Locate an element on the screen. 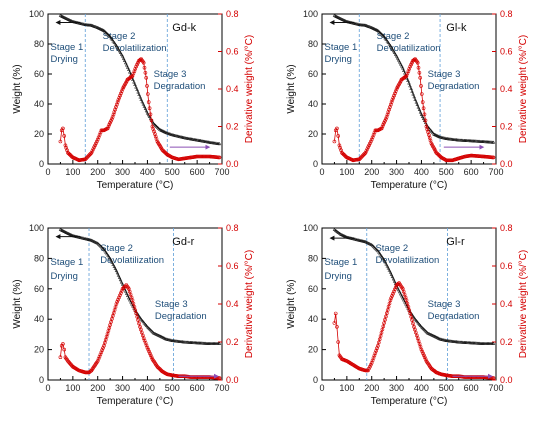 The image size is (550, 421). derivative-curve is located at coordinates (414, 109).